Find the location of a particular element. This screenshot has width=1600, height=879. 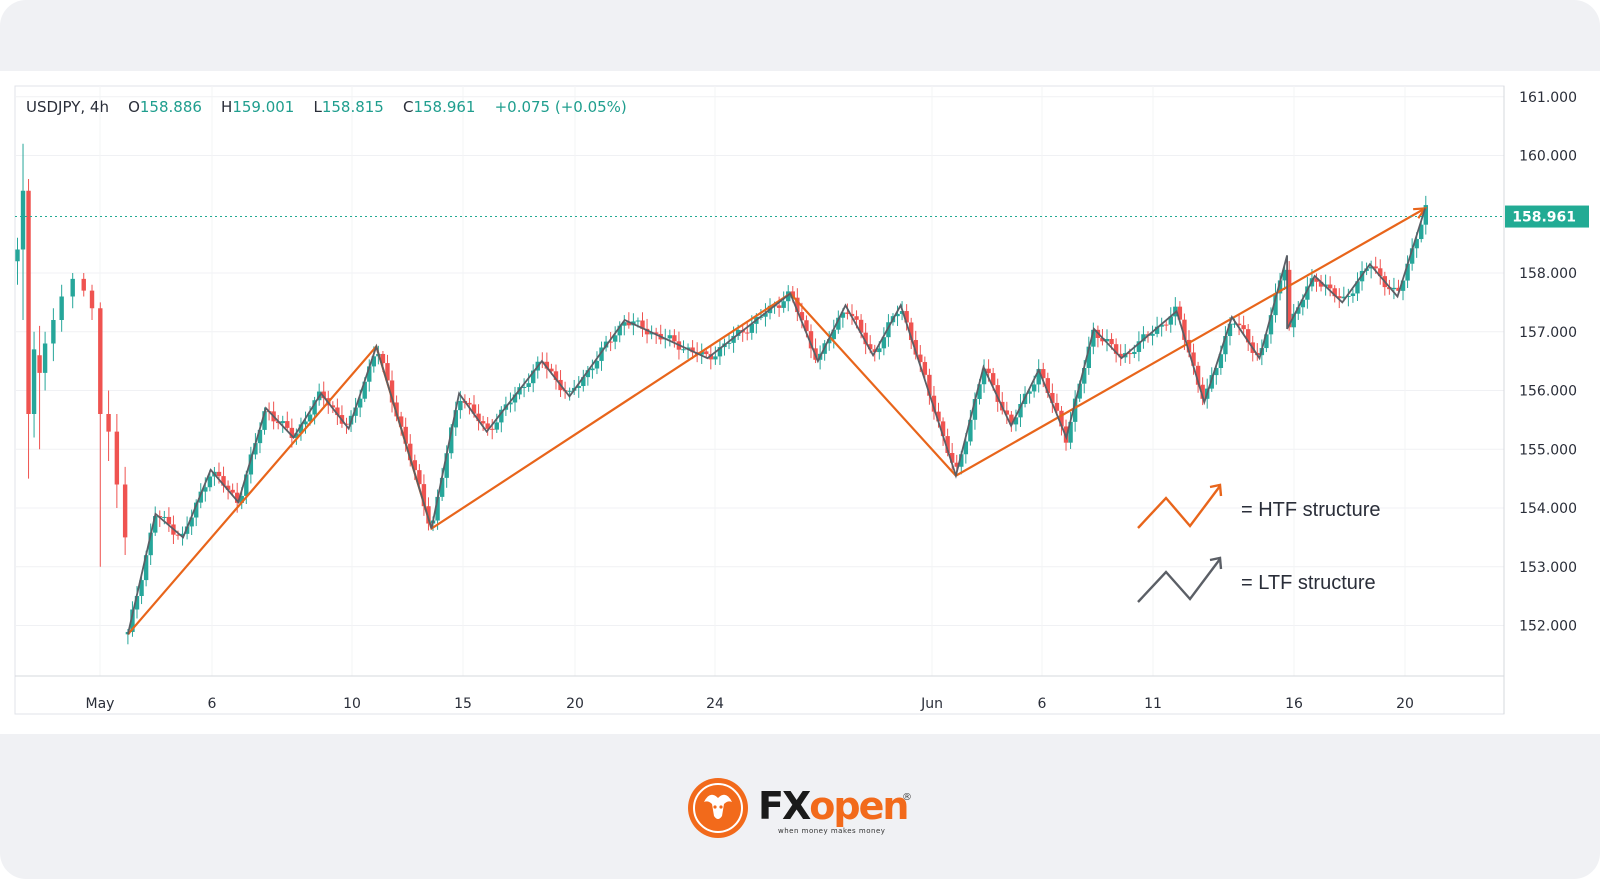

symbol-label: USDJPY is located at coordinates (53, 107).